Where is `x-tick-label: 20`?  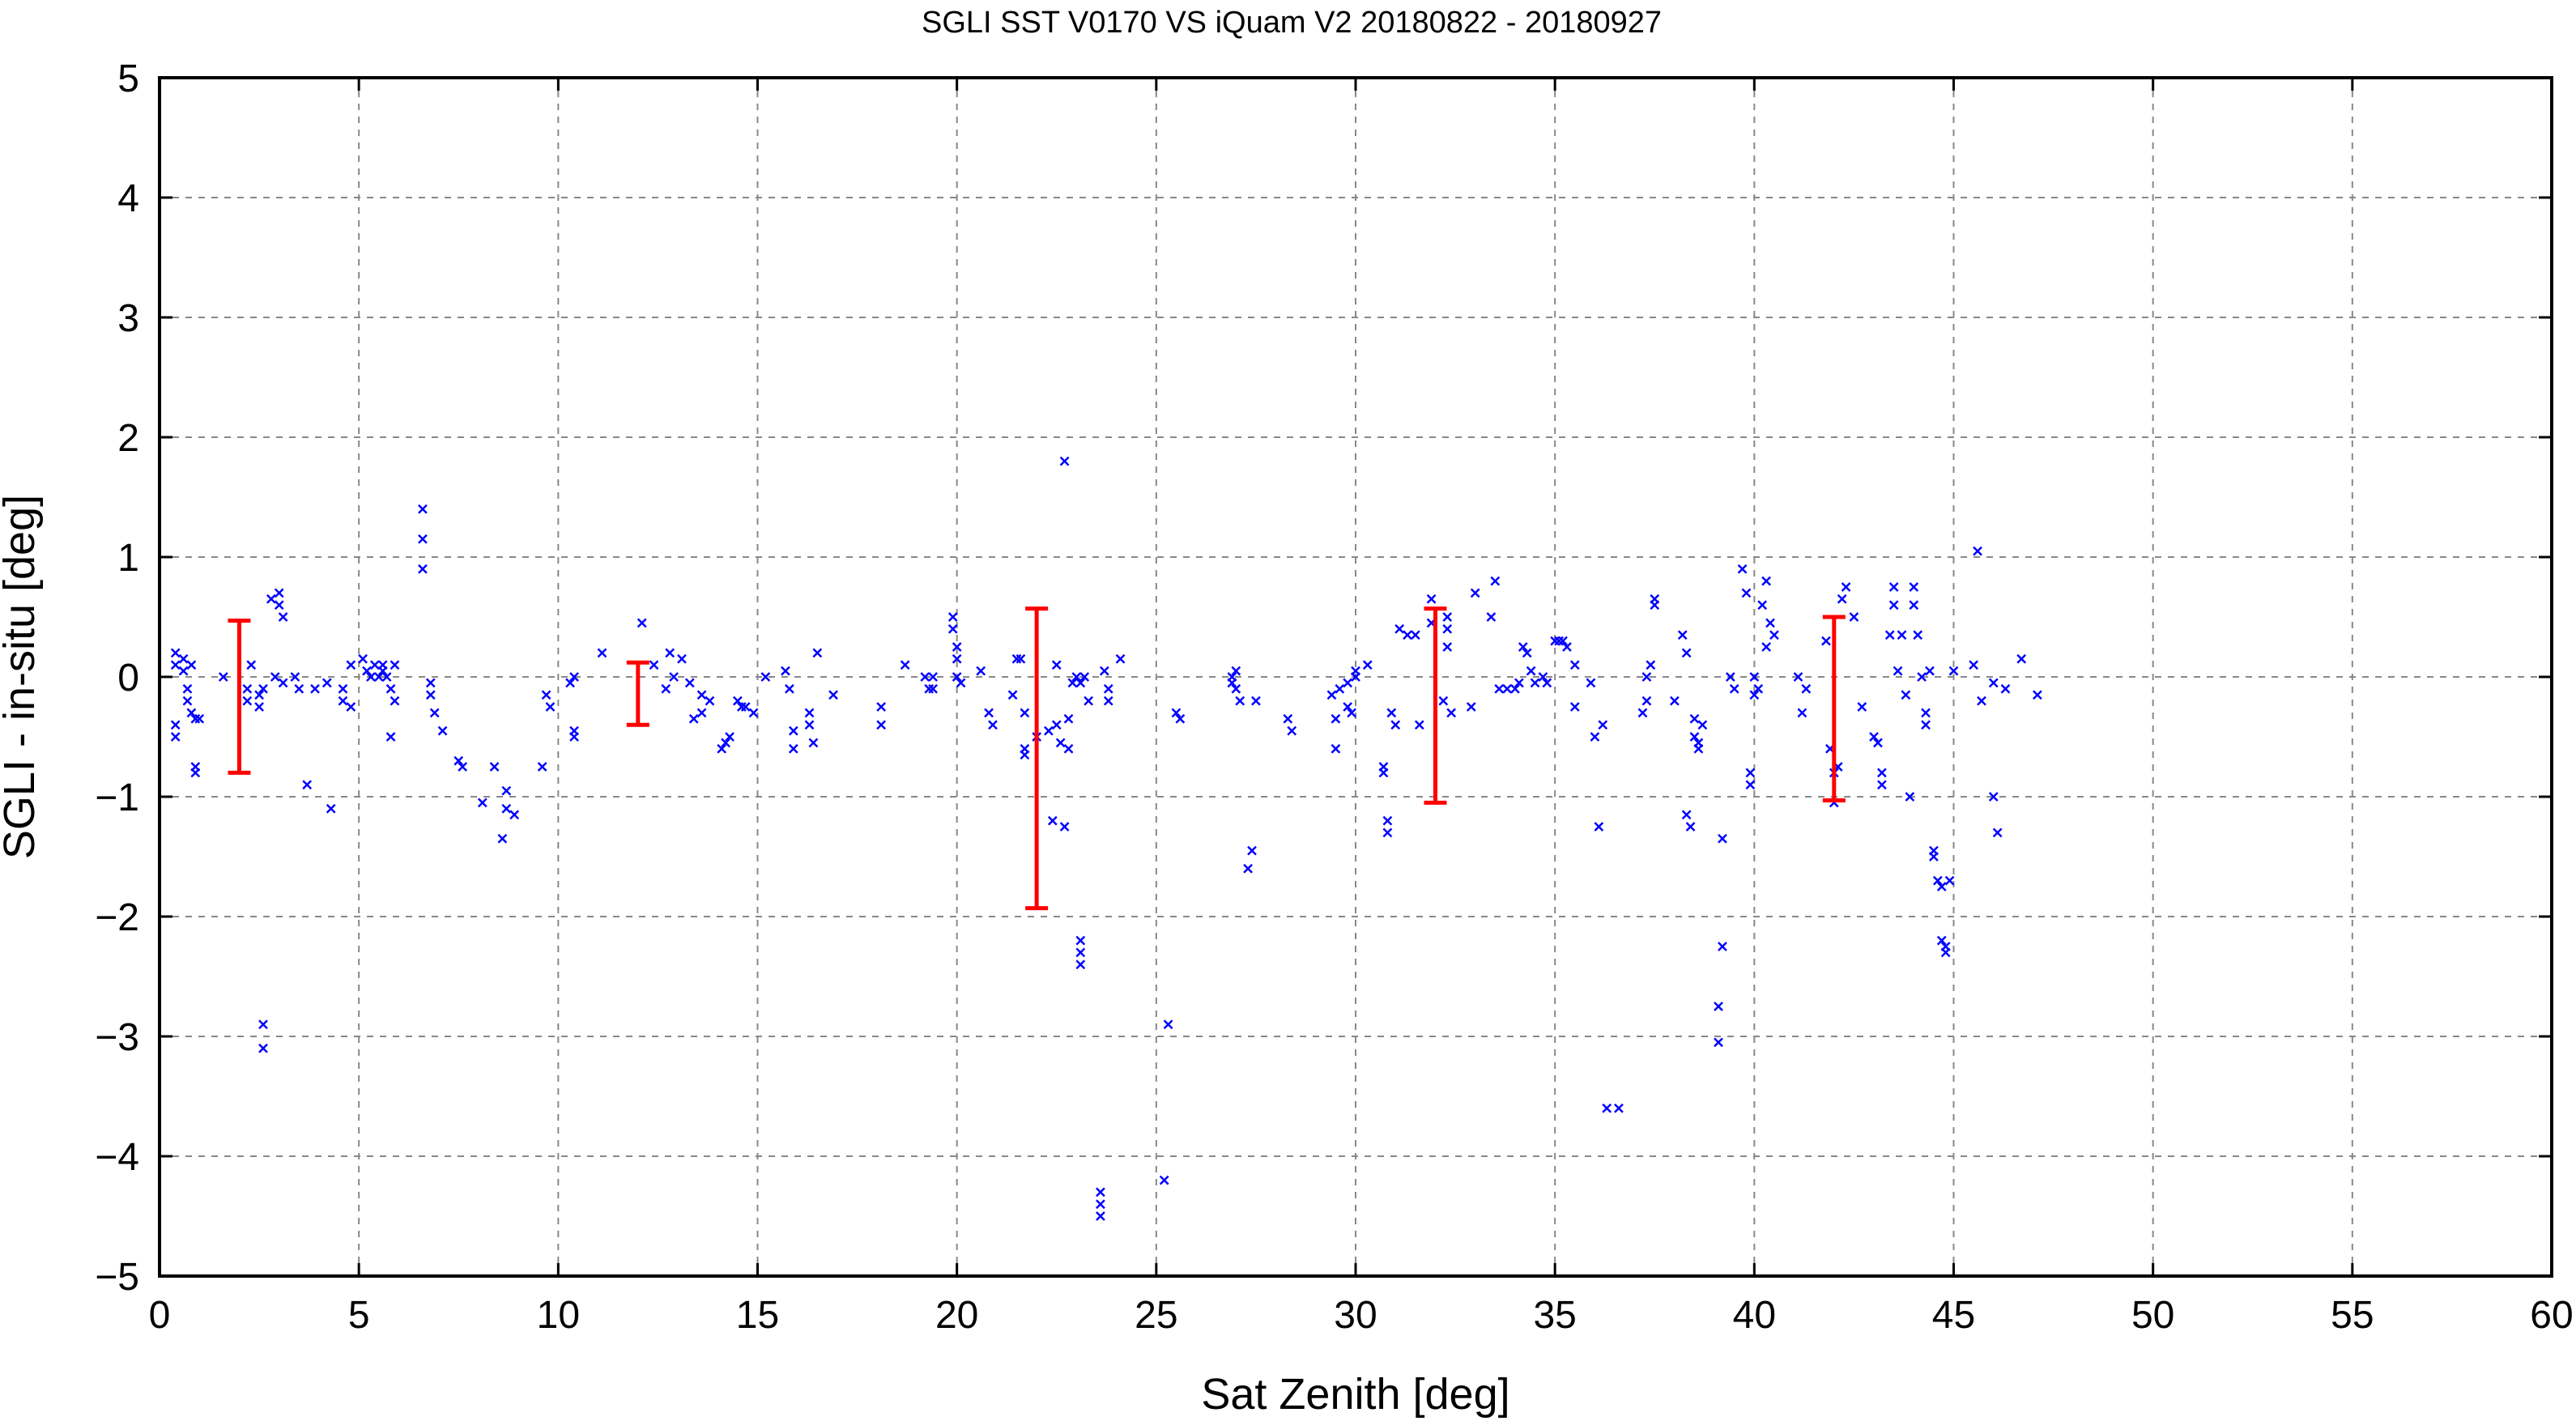 x-tick-label: 20 is located at coordinates (956, 1315).